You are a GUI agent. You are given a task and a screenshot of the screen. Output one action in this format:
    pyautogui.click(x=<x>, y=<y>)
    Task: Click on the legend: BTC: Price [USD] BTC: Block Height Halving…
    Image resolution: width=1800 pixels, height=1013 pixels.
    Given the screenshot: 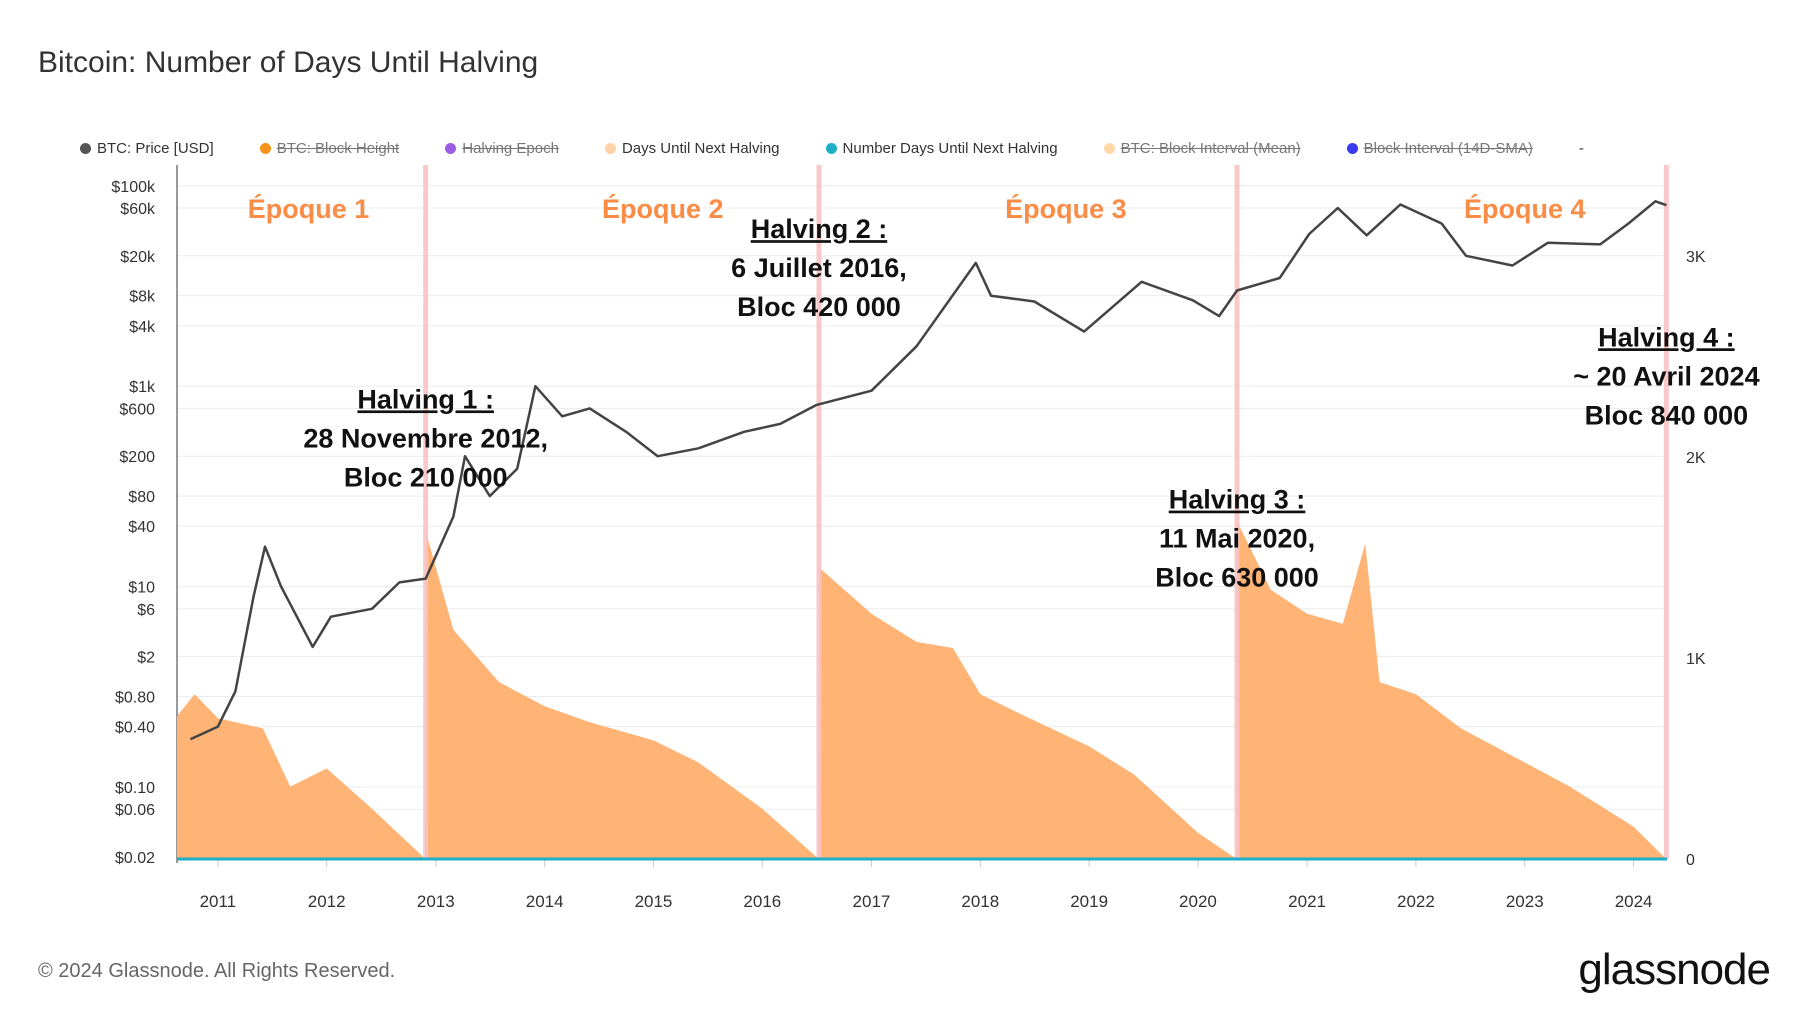 What is the action you would take?
    pyautogui.click(x=855, y=148)
    